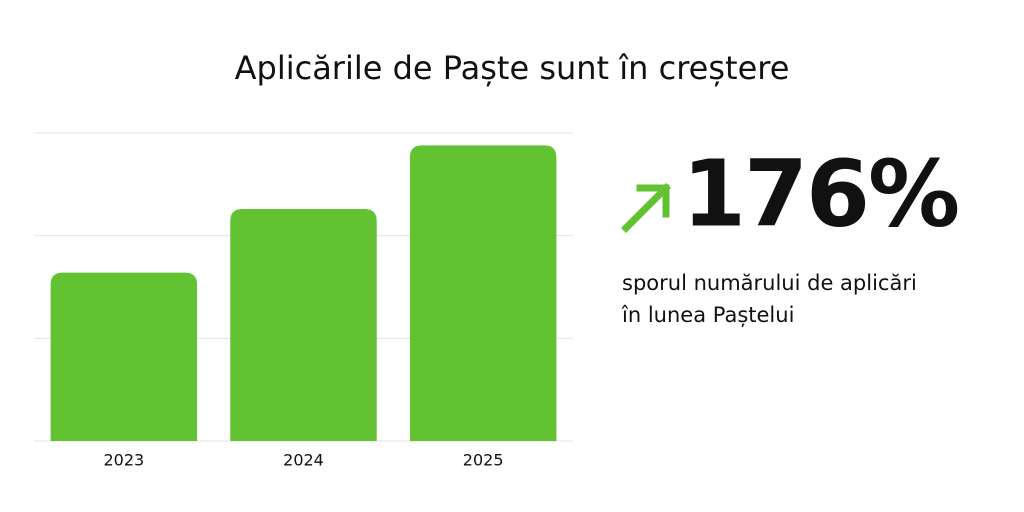  Describe the element at coordinates (646, 208) in the screenshot. I see `arrow-icon` at that location.